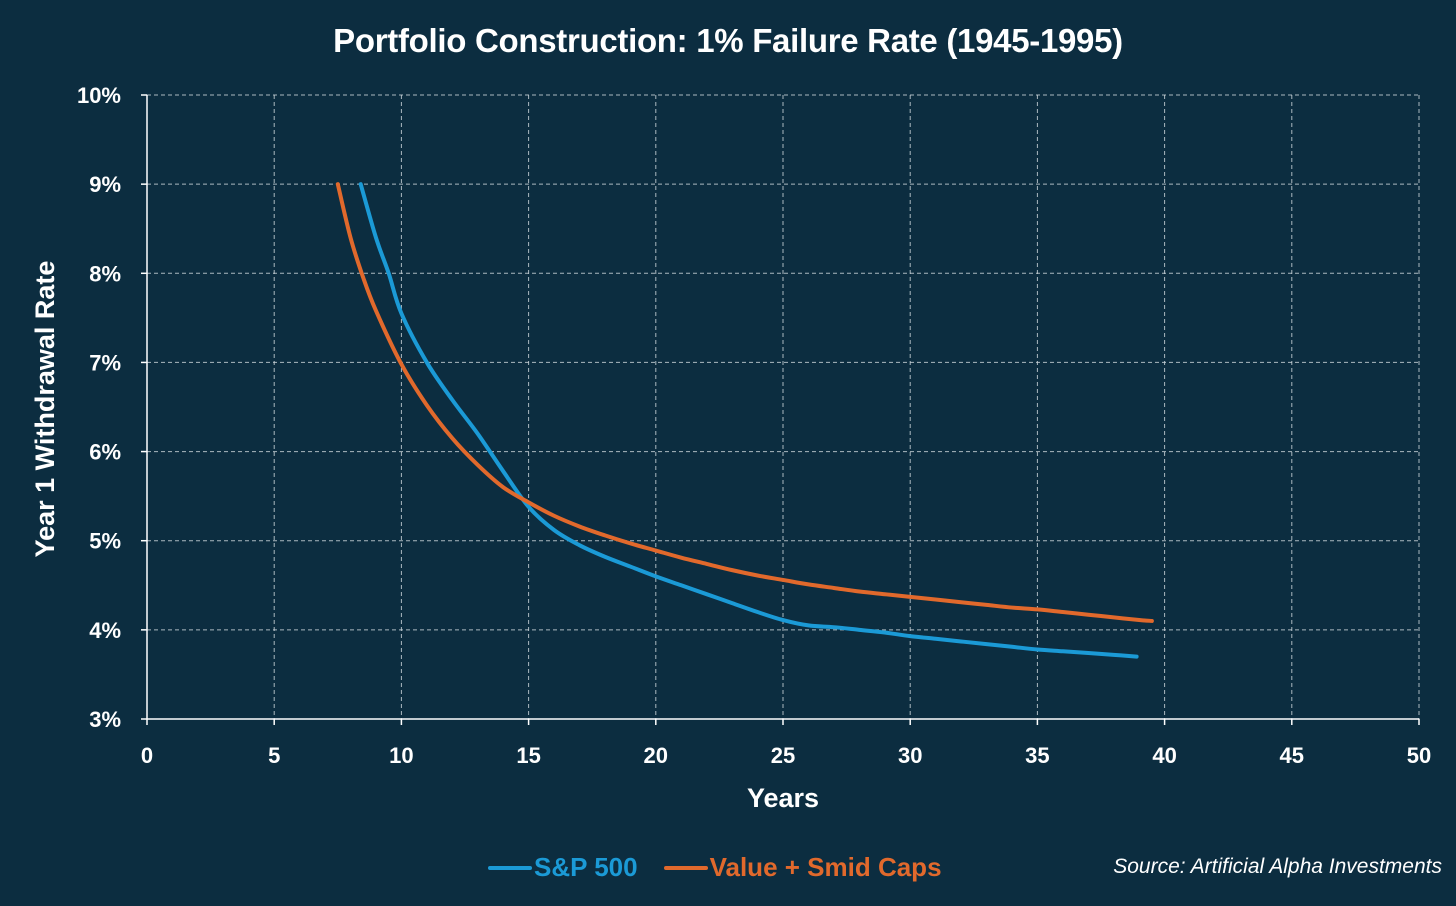 The width and height of the screenshot is (1456, 906). What do you see at coordinates (274, 755) in the screenshot?
I see `x-tick-label: 5` at bounding box center [274, 755].